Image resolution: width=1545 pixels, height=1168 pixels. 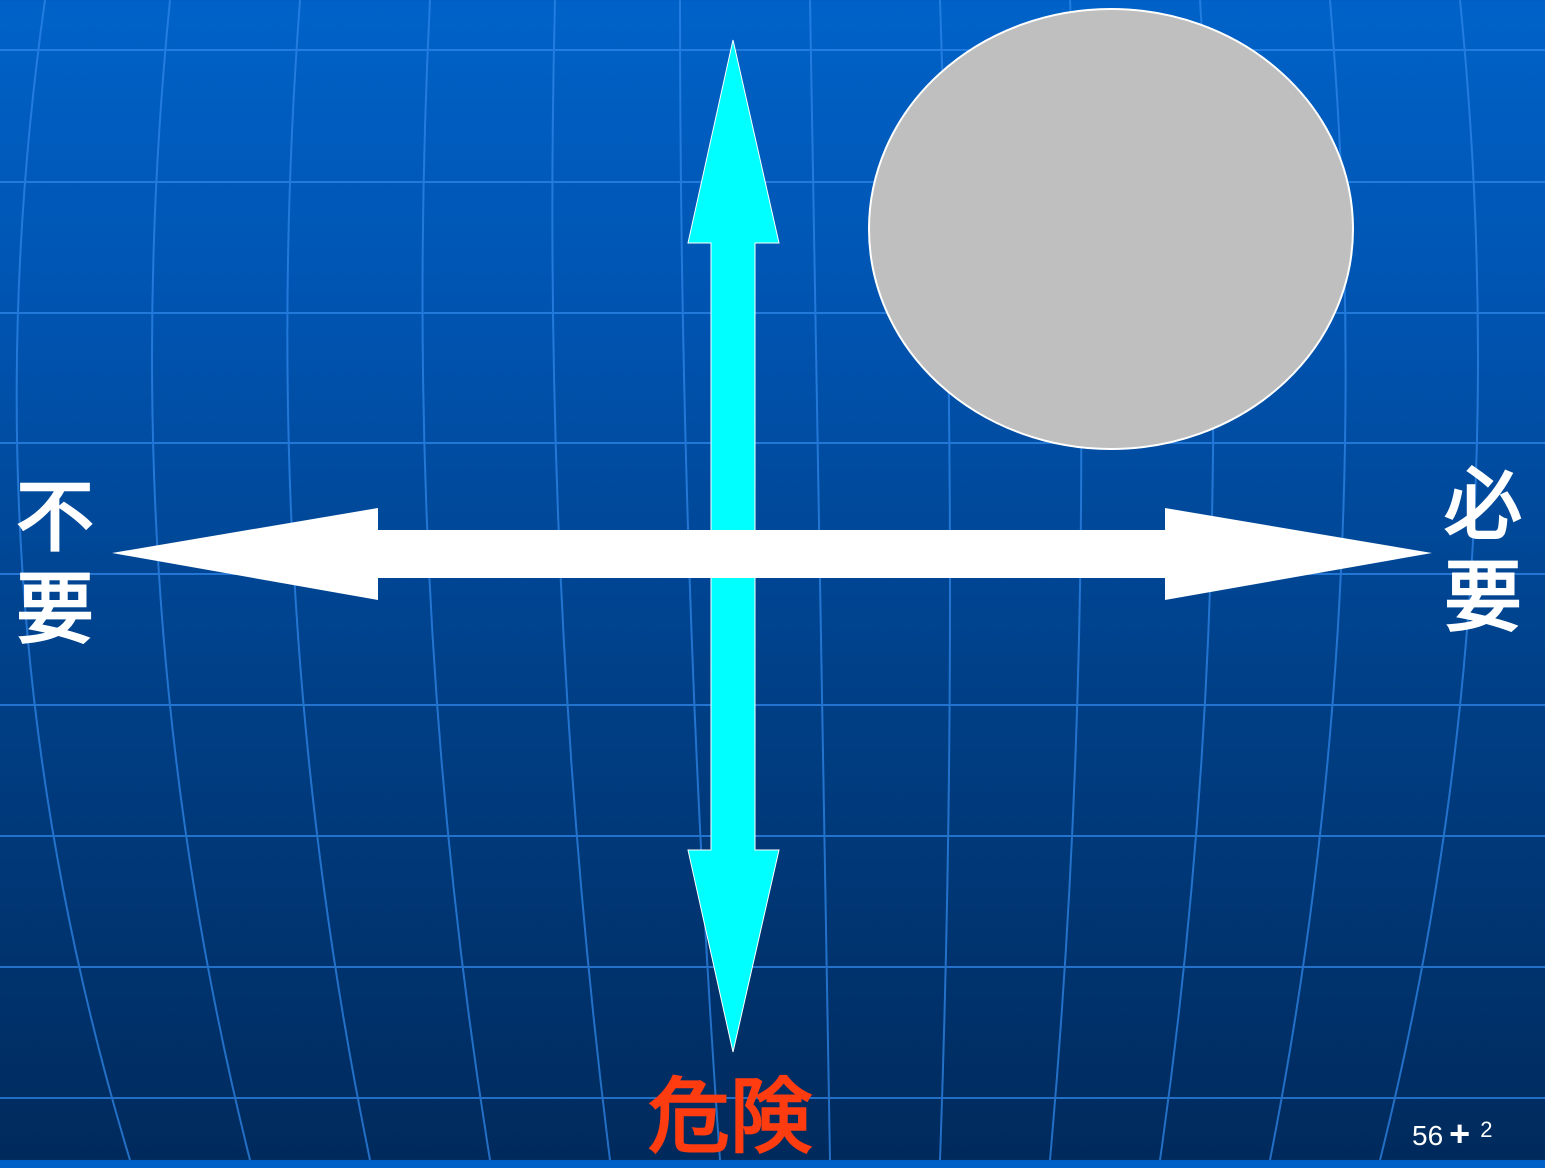 I want to click on label-right-char-1: 必, so click(x=1482, y=506).